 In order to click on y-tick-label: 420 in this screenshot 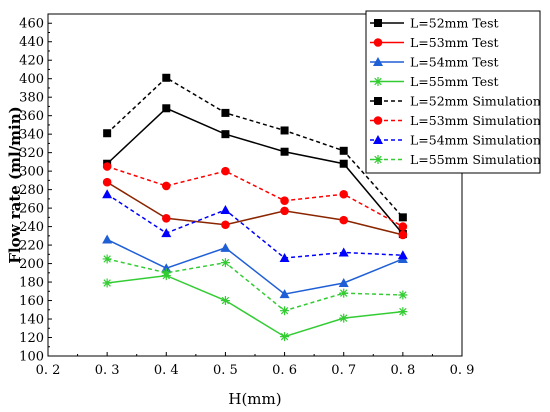, I will do `click(31, 61)`.